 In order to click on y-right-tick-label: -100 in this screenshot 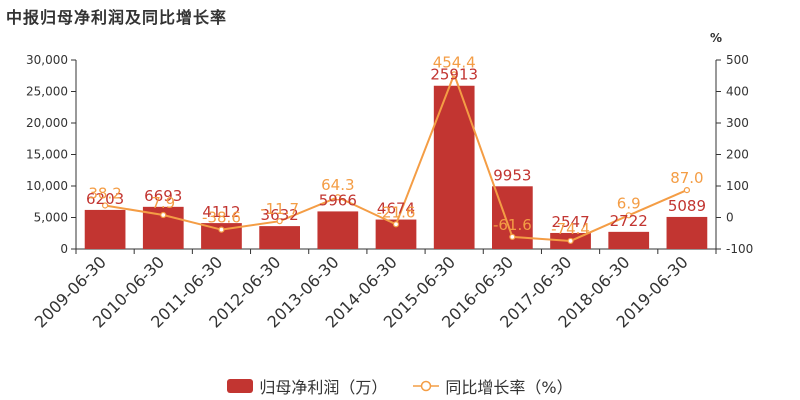, I will do `click(739, 249)`.